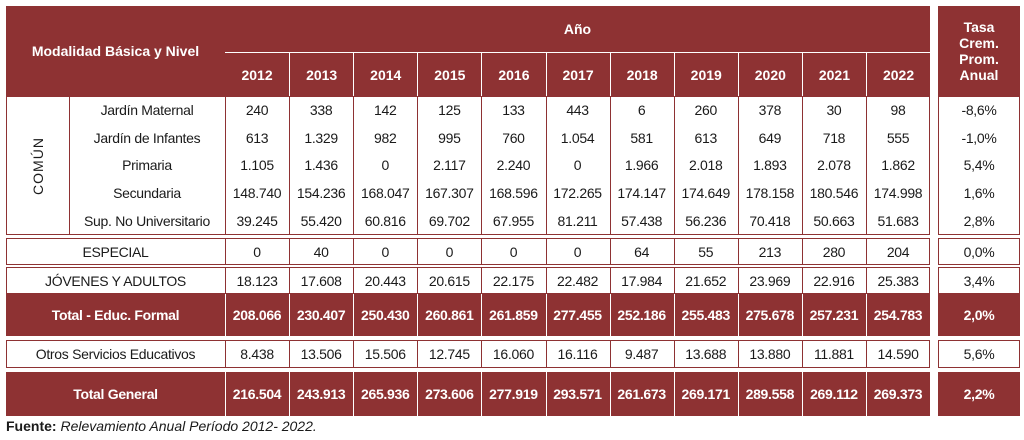 This screenshot has width=1024, height=440. I want to click on data-cell: 1.436, so click(321, 165).